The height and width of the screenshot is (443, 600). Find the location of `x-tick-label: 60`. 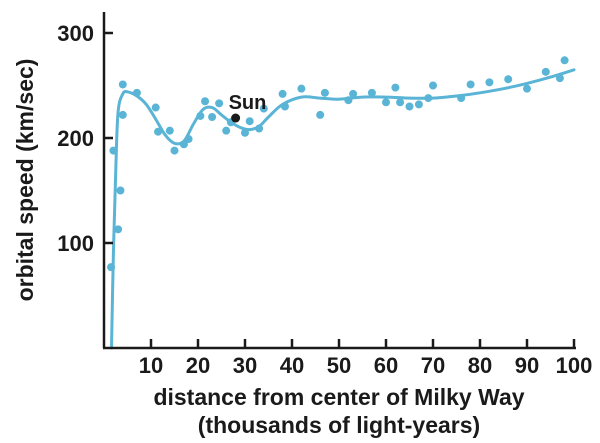

x-tick-label: 60 is located at coordinates (386, 365).